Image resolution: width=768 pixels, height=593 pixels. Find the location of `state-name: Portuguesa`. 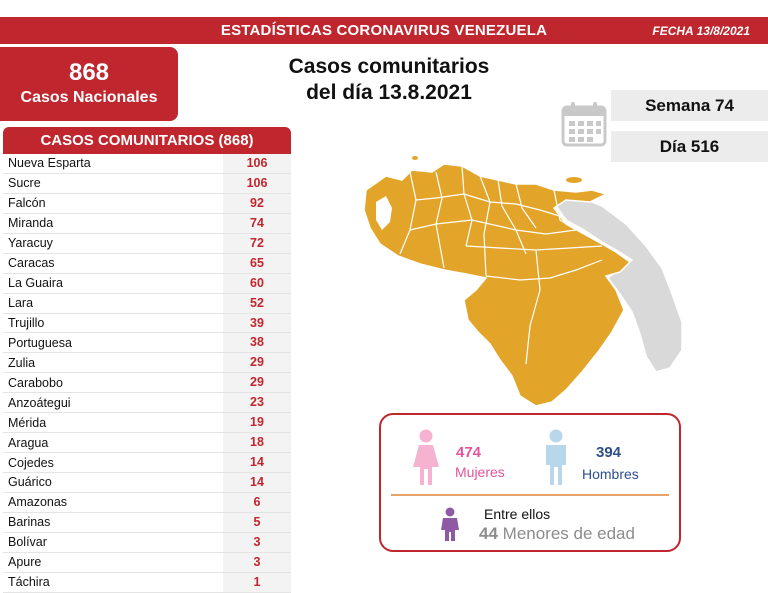

state-name: Portuguesa is located at coordinates (40, 342).